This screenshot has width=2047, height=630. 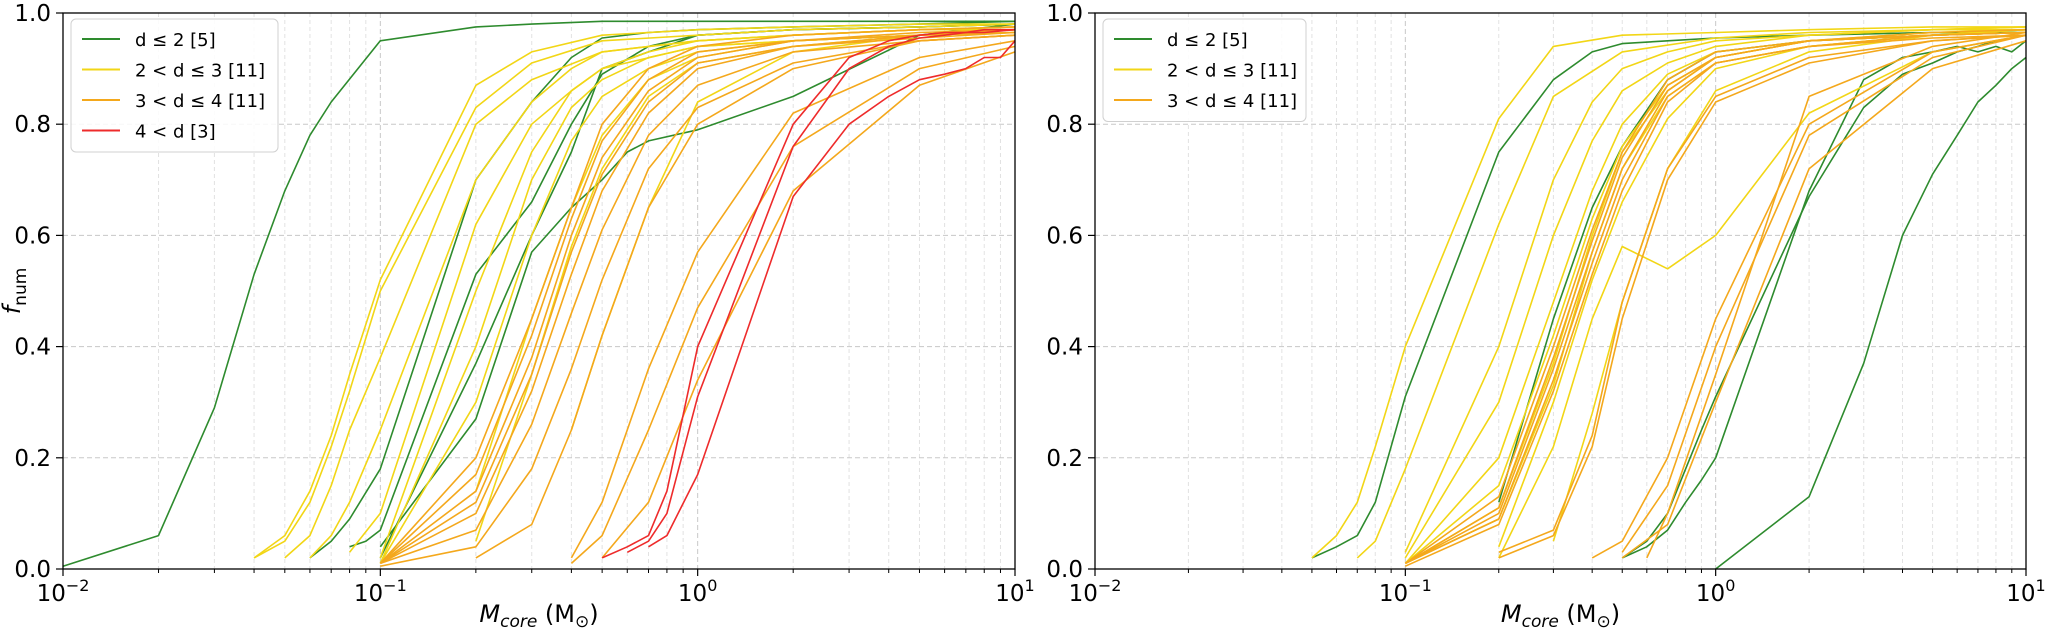 What do you see at coordinates (15, 291) in the screenshot?
I see `y-axis-label: fnum` at bounding box center [15, 291].